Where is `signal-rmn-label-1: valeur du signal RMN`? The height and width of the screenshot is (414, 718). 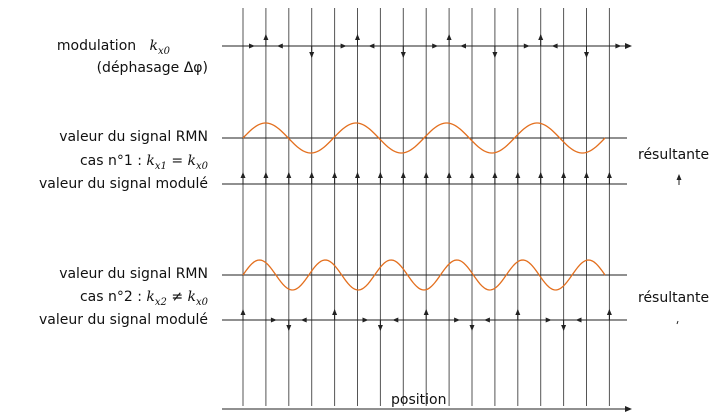 signal-rmn-label-1: valeur du signal RMN is located at coordinates (133, 137).